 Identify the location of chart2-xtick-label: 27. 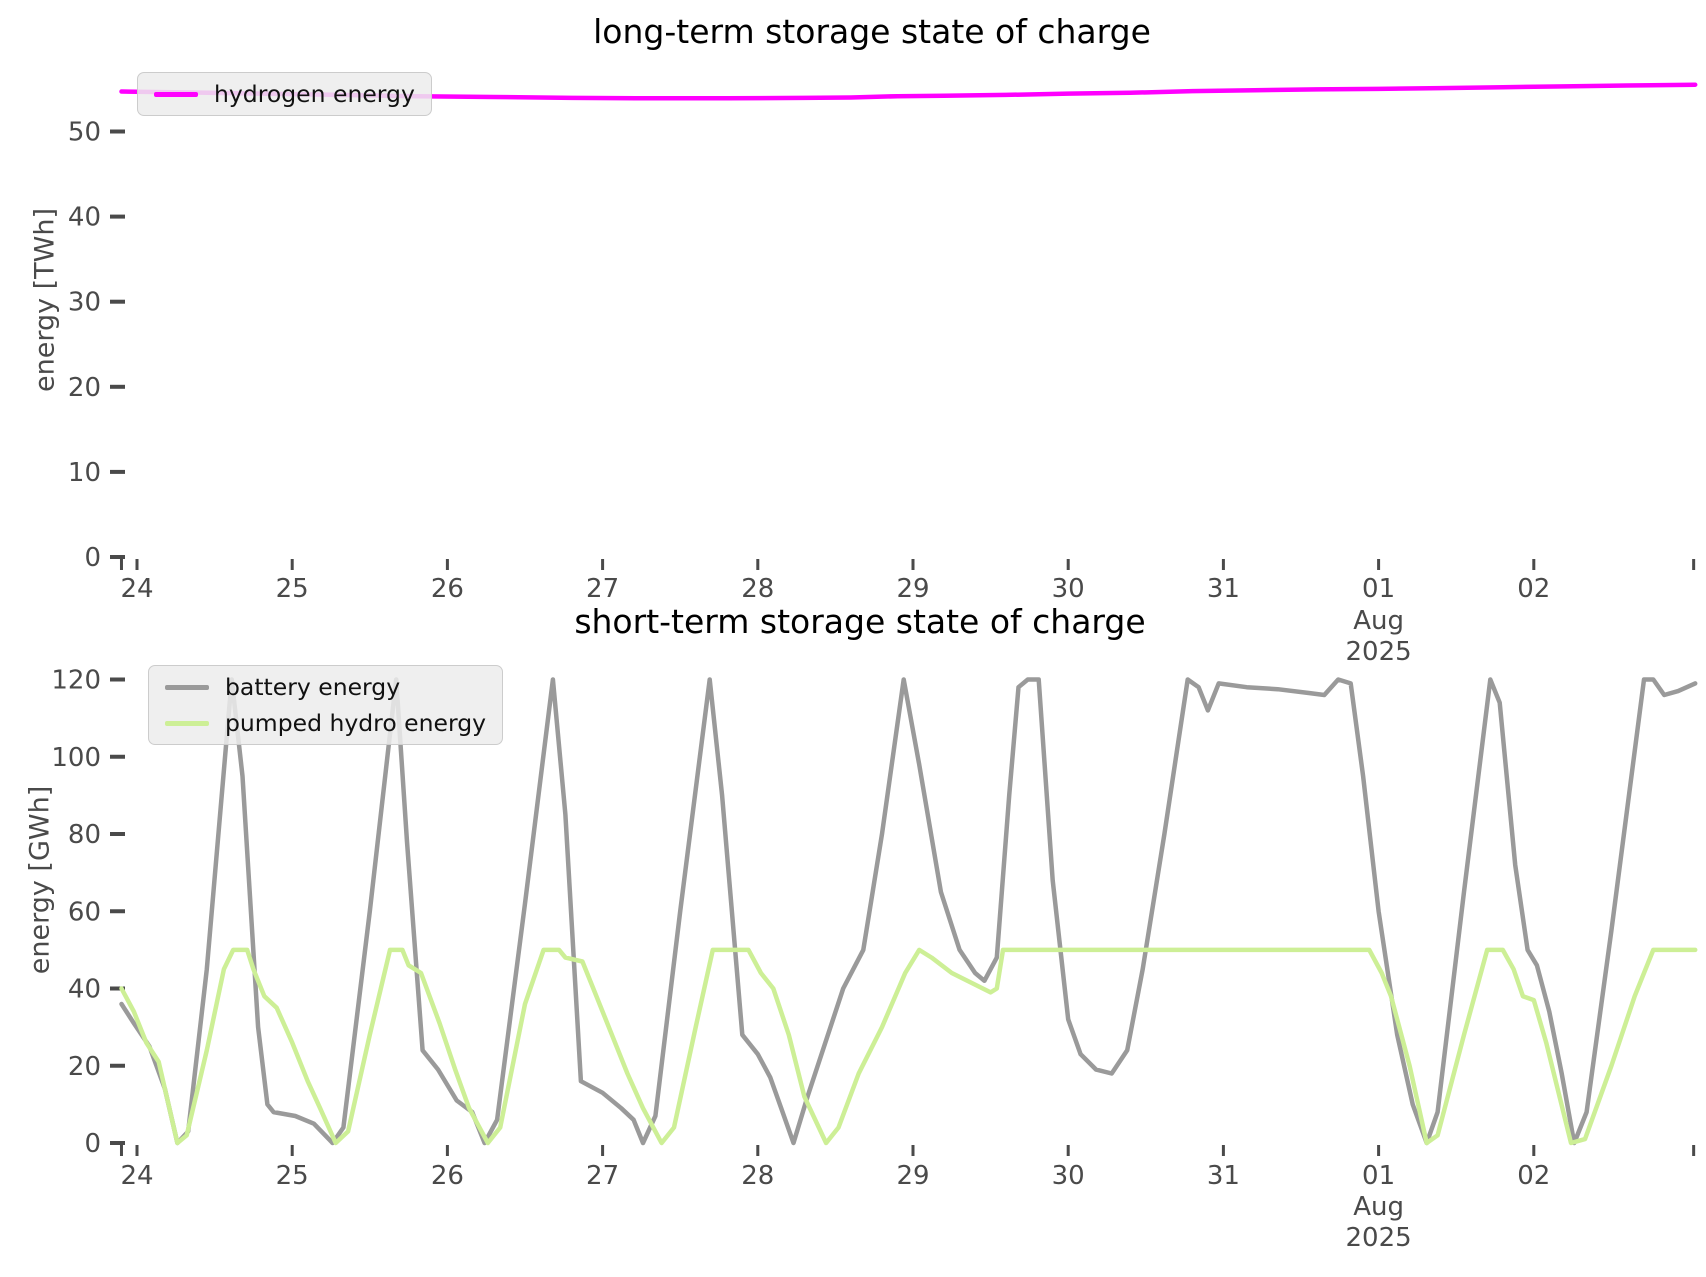
(602, 1176).